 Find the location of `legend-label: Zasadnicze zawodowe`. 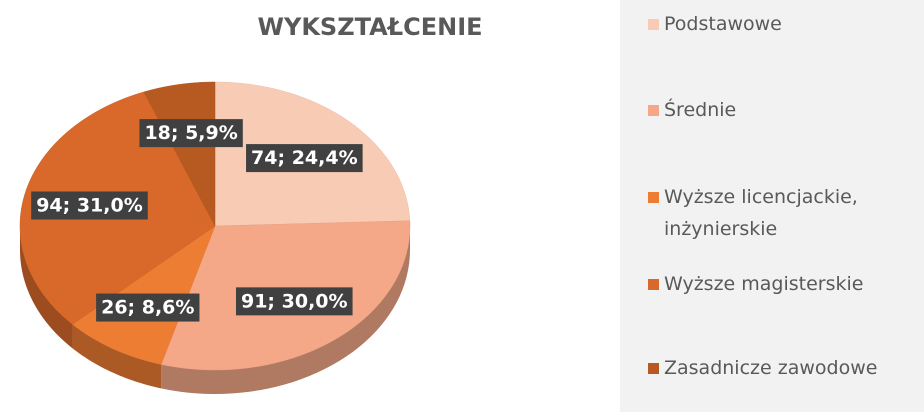

legend-label: Zasadnicze zawodowe is located at coordinates (771, 368).